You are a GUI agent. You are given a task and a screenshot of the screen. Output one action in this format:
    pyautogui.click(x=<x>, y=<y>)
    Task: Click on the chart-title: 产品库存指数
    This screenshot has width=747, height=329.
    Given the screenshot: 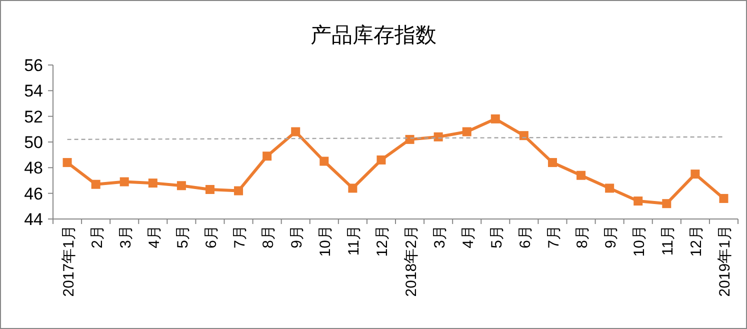 What is the action you would take?
    pyautogui.click(x=373, y=35)
    